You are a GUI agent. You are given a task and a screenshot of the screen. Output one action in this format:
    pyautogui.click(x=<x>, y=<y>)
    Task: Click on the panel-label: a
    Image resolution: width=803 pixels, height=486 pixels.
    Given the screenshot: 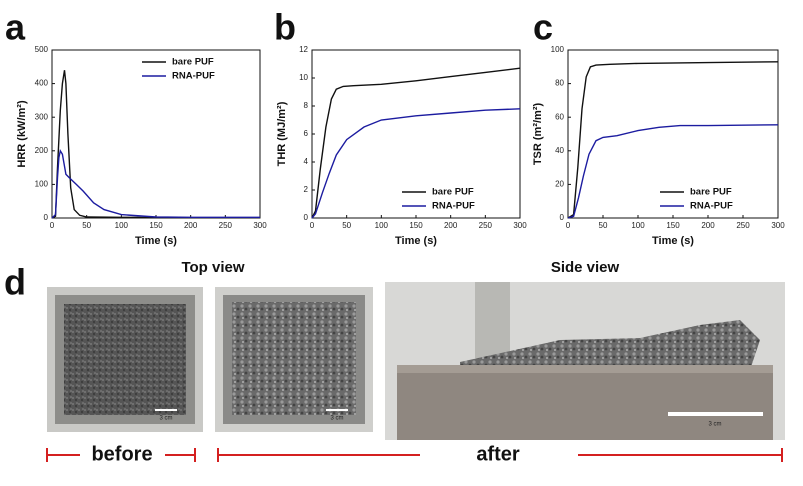 What is the action you would take?
    pyautogui.click(x=15, y=27)
    